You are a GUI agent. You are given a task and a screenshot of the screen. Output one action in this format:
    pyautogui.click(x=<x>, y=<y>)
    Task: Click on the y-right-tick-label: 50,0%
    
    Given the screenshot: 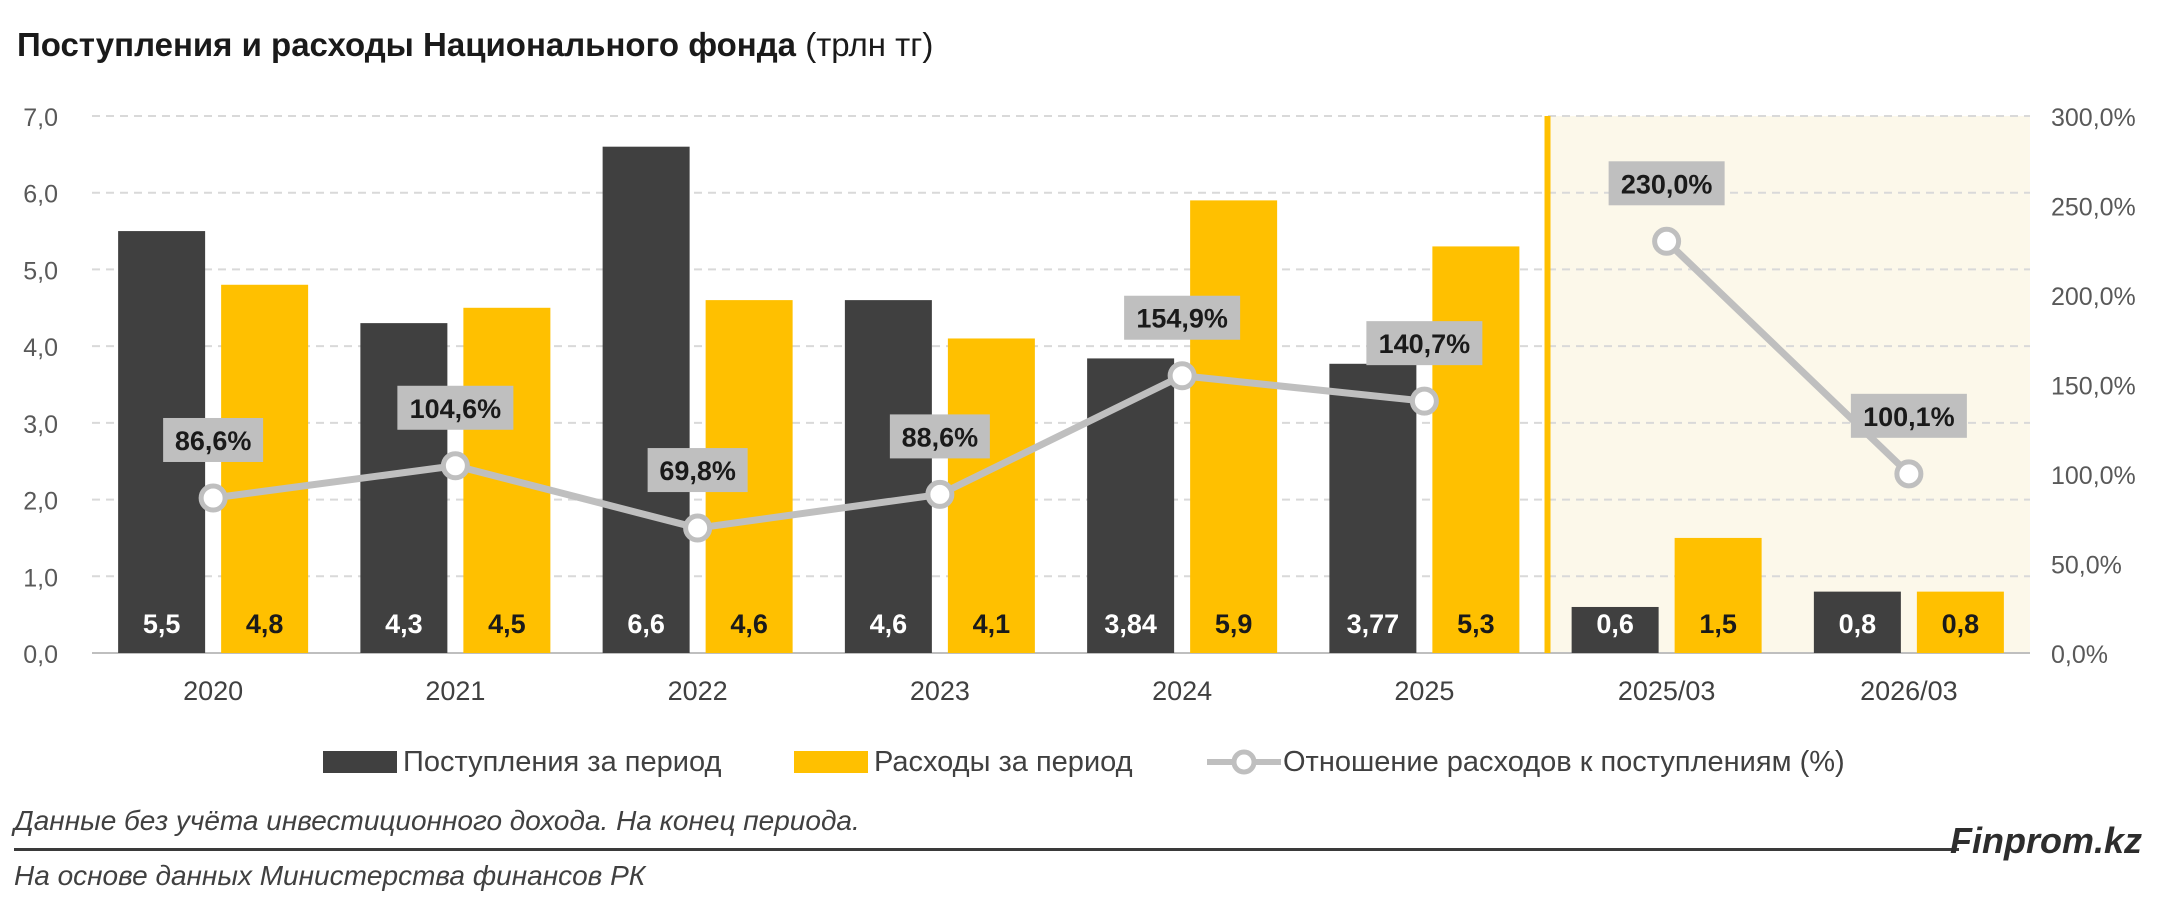 What is the action you would take?
    pyautogui.click(x=2086, y=566)
    